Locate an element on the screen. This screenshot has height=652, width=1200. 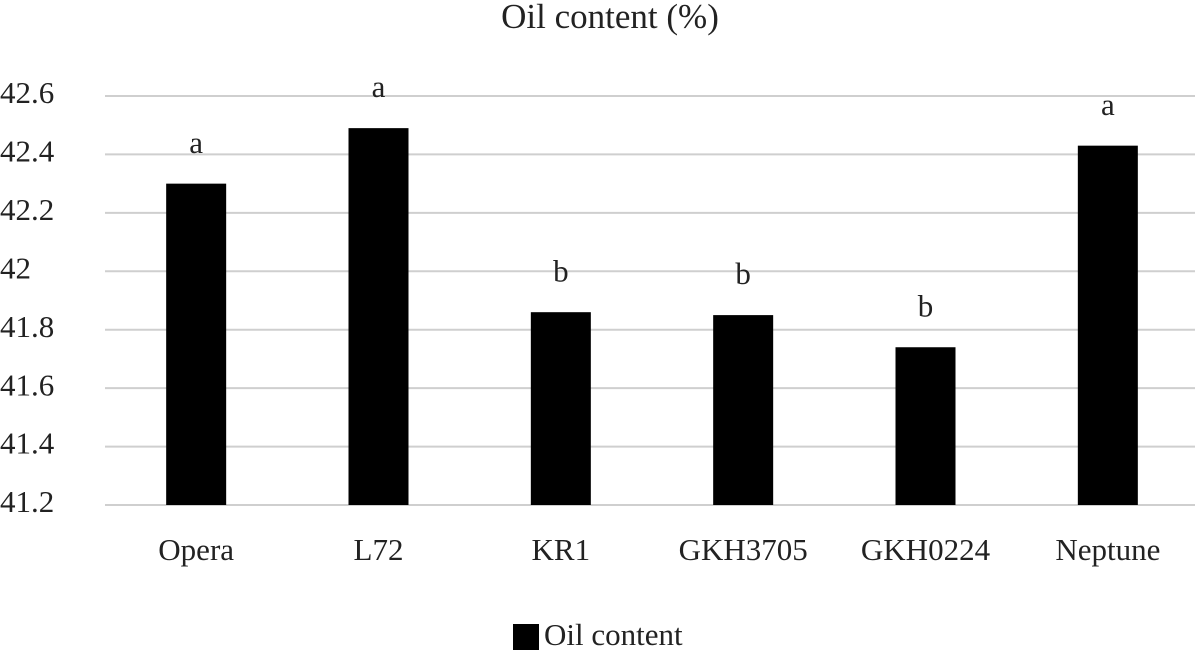
x-tick-label: KR1 is located at coordinates (561, 549).